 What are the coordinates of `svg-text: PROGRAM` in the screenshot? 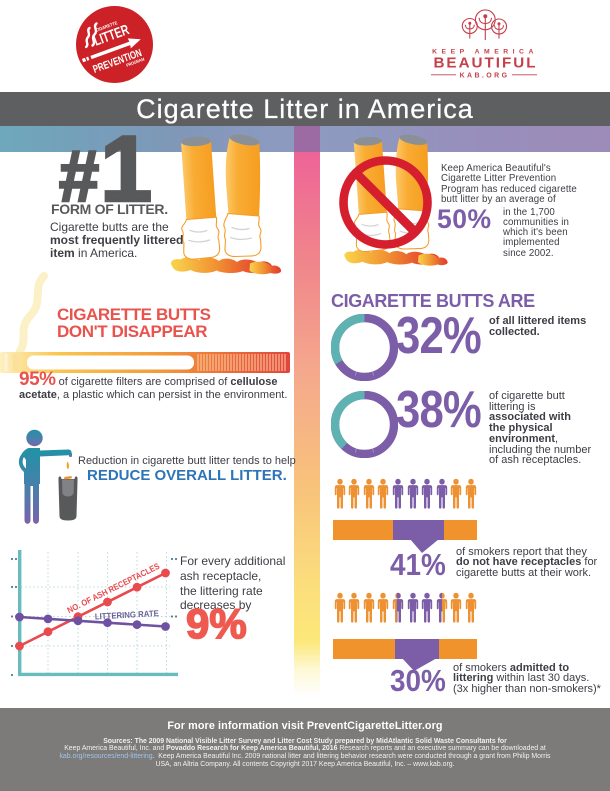 It's located at (136, 61).